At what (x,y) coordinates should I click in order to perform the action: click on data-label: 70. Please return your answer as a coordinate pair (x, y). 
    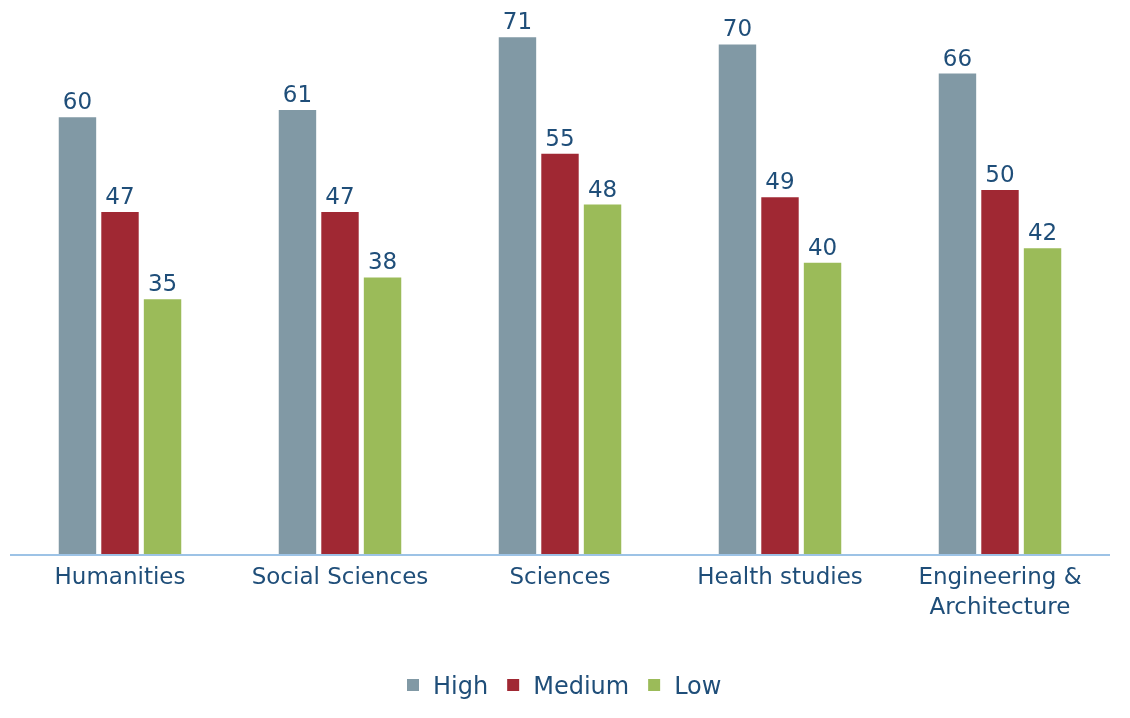
    Looking at the image, I should click on (737, 28).